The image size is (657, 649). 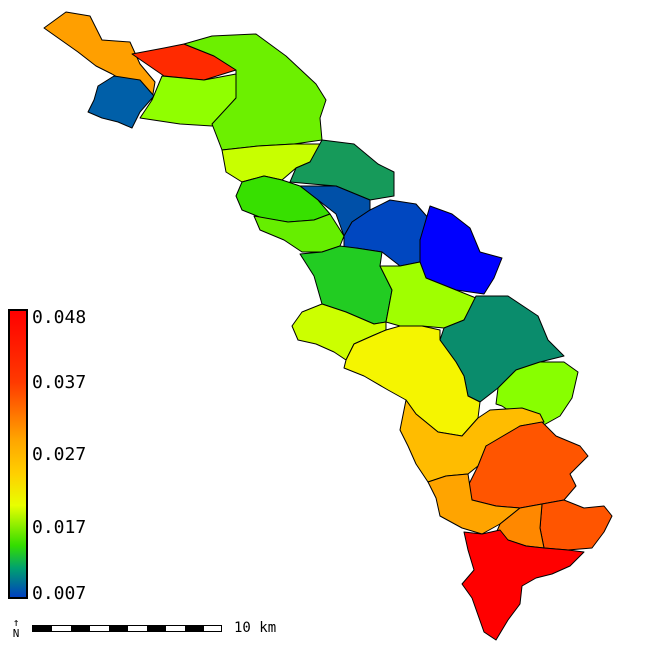 What do you see at coordinates (502, 349) in the screenshot?
I see `region-r16` at bounding box center [502, 349].